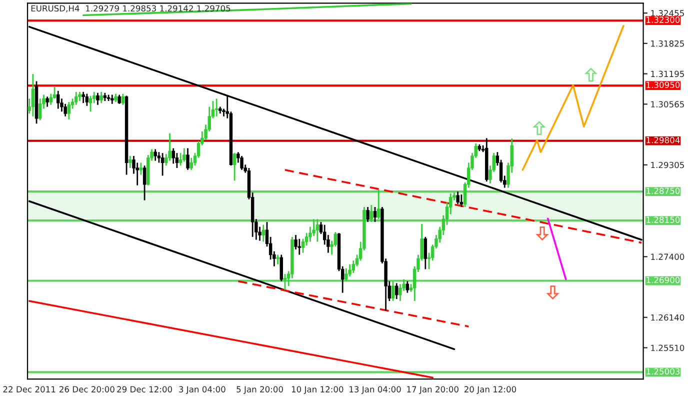 The image size is (688, 399). What do you see at coordinates (87, 389) in the screenshot?
I see `x-tick-label: 26 Dec 20:00` at bounding box center [87, 389].